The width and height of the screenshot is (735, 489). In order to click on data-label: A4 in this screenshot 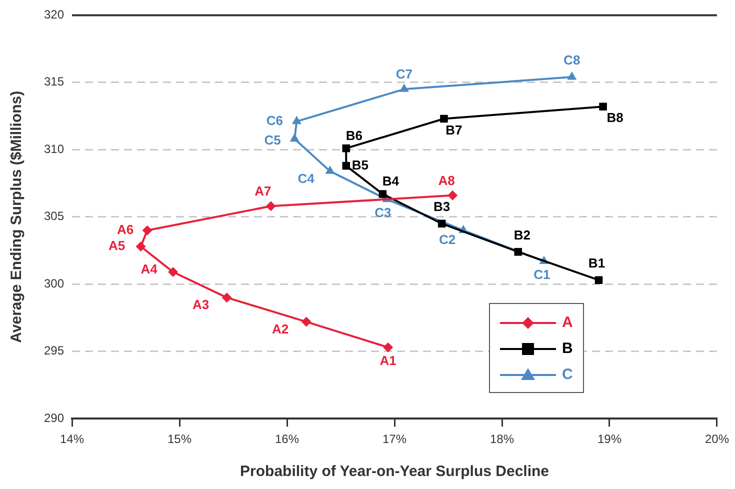, I will do `click(149, 269)`.